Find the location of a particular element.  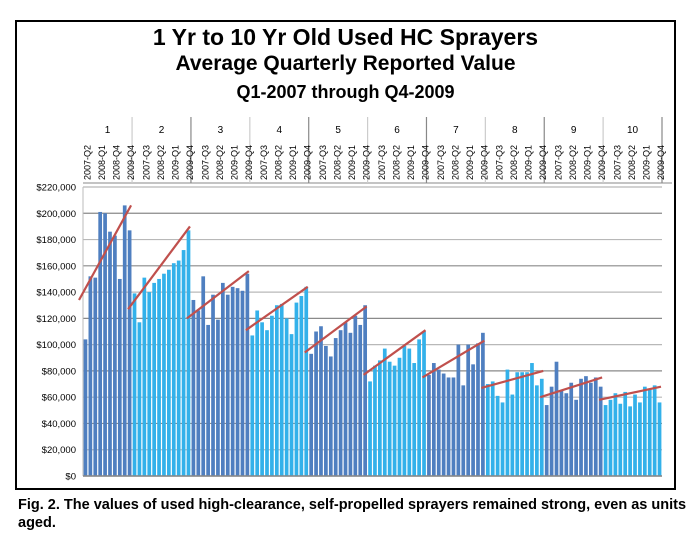

y-tick-label: $60,000 is located at coordinates (59, 398).